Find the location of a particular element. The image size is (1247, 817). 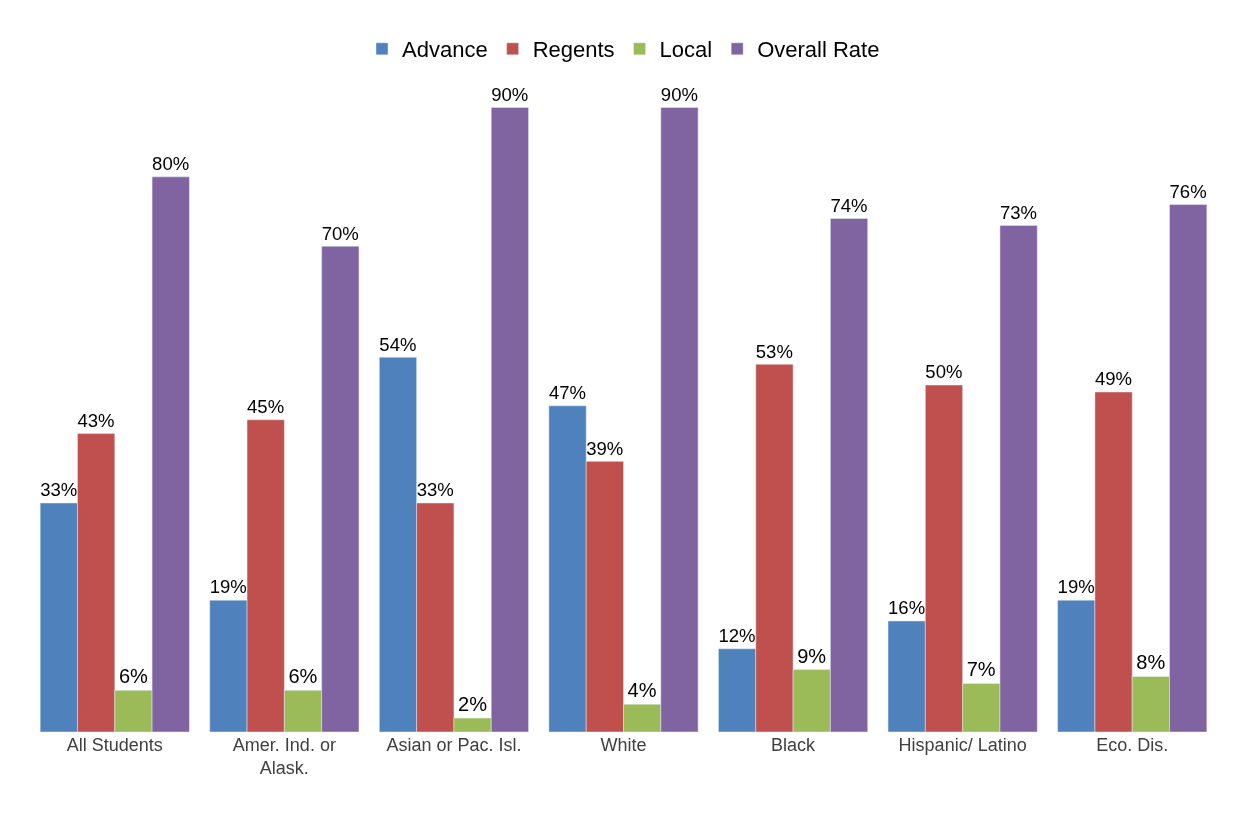

x-tick-label: White is located at coordinates (623, 745).